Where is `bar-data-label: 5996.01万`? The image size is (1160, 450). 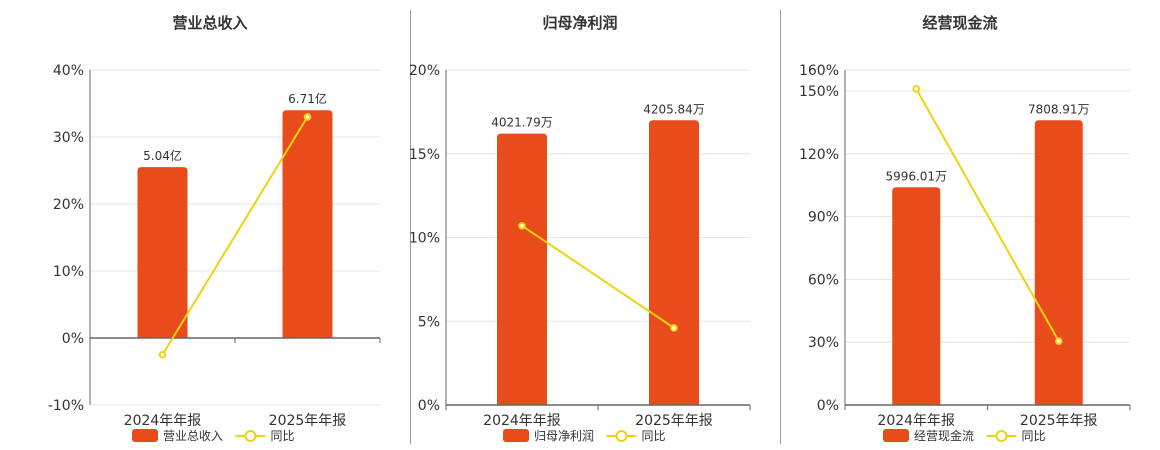
bar-data-label: 5996.01万 is located at coordinates (916, 176).